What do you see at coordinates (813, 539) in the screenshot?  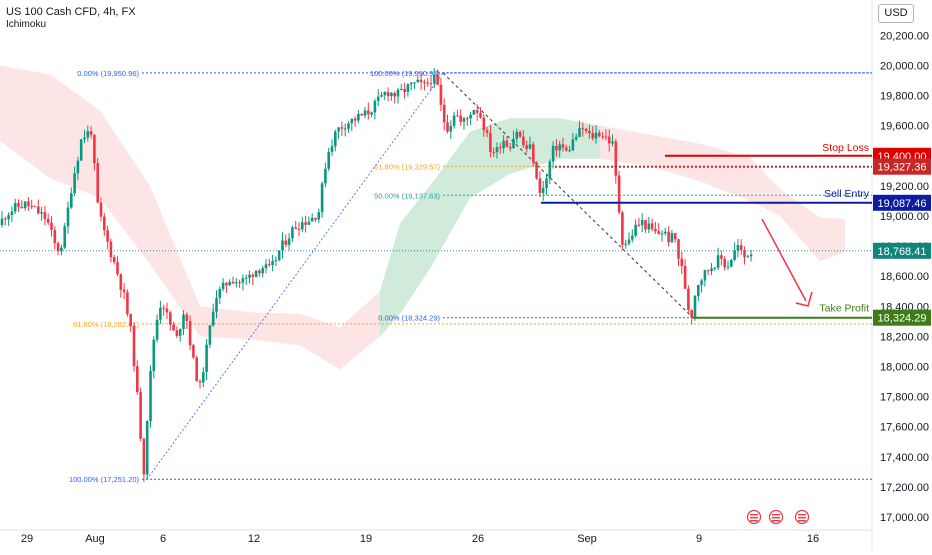 I see `time-tick: 16` at bounding box center [813, 539].